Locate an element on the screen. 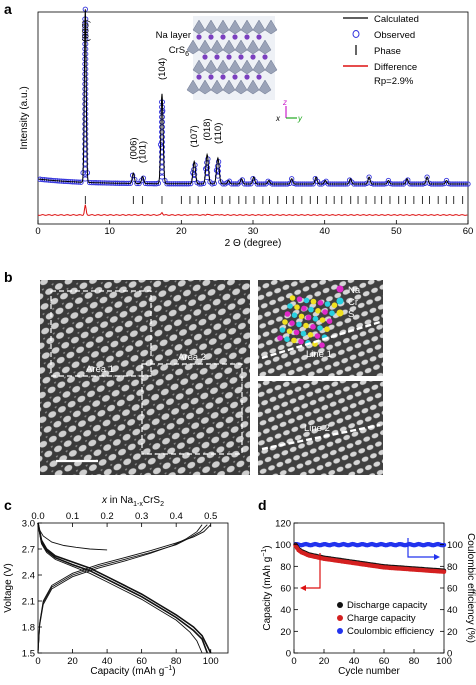 The width and height of the screenshot is (476, 685). area-2-label: Area 2 is located at coordinates (192, 357).